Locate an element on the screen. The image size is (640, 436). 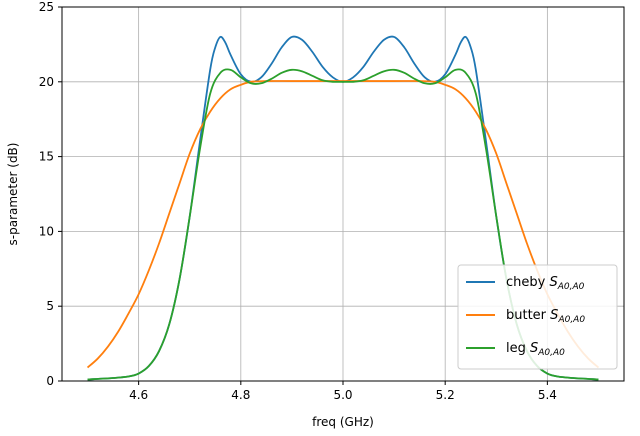
legend-label: cheby SA0,A0 is located at coordinates (545, 283).